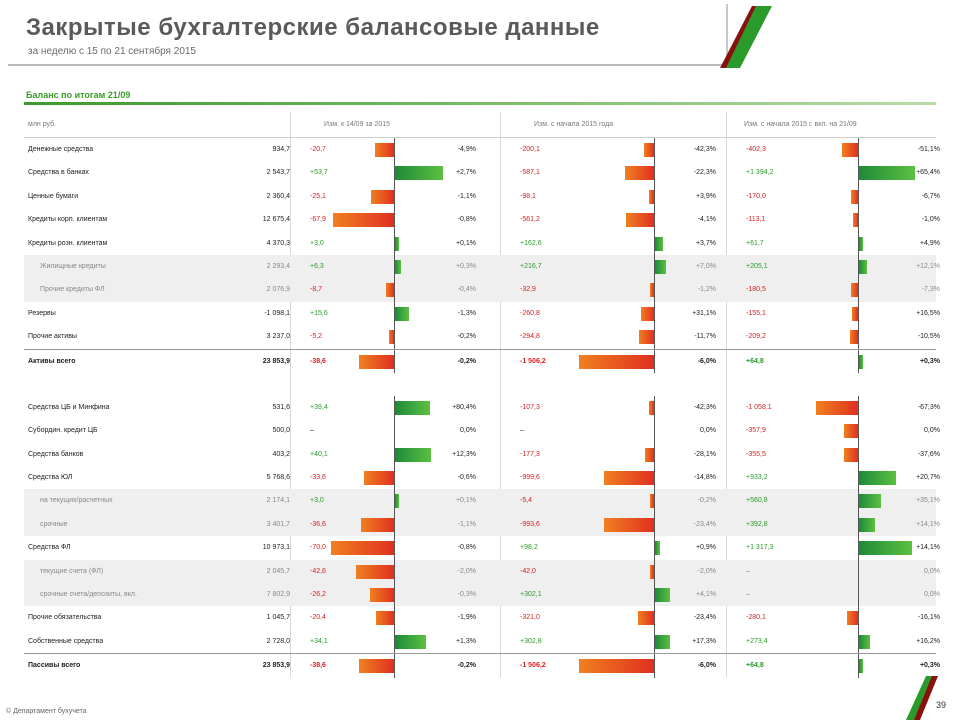  I want to click on row-label: Средства в банках, so click(58, 173).